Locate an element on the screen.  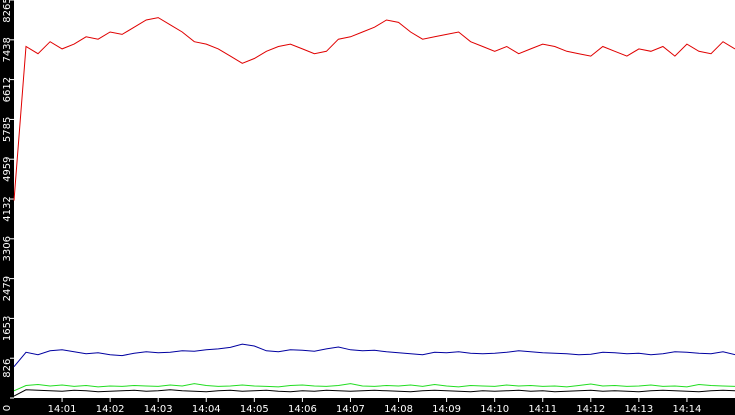
y-tick-label: 4959 is located at coordinates (7, 168).